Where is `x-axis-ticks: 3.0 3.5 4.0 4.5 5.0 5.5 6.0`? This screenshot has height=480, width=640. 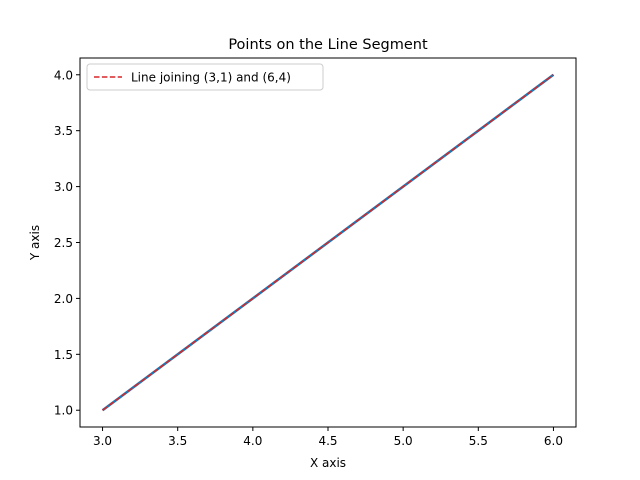
x-axis-ticks: 3.0 3.5 4.0 4.5 5.0 5.5 6.0 is located at coordinates (328, 437).